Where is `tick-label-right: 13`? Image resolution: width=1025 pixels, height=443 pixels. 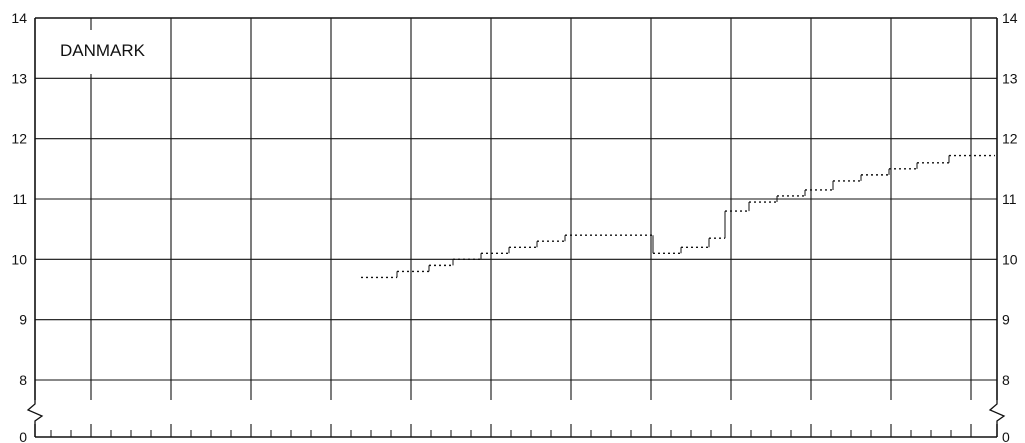
tick-label-right: 13 is located at coordinates (1010, 78).